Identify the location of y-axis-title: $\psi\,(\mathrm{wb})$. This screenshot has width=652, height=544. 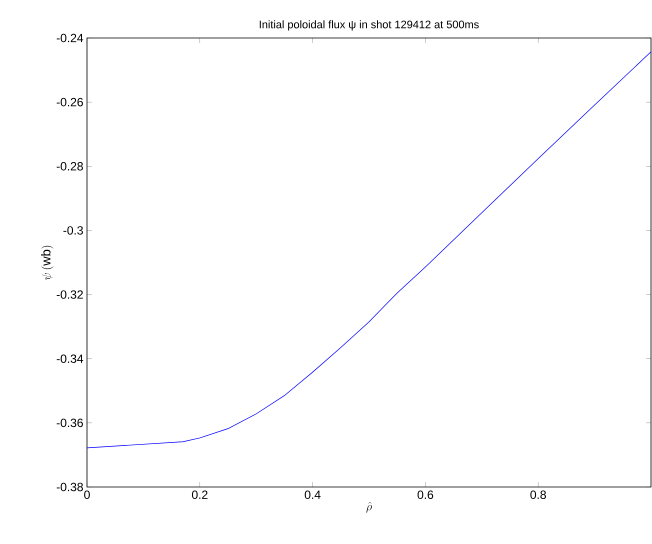
(47, 263).